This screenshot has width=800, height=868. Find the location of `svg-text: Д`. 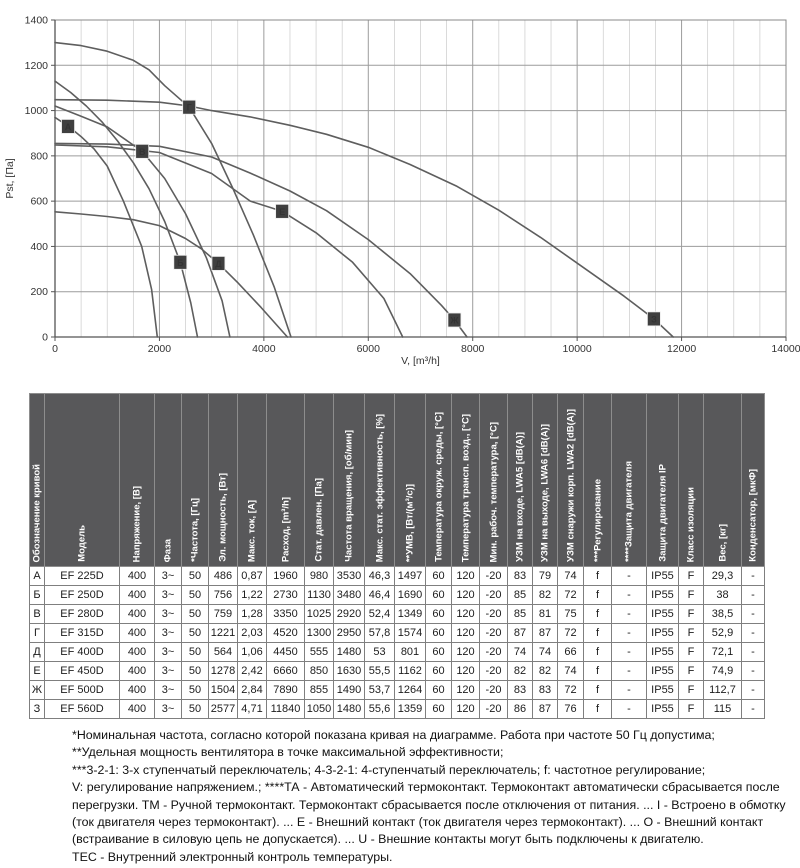

svg-text: Д is located at coordinates (218, 264).